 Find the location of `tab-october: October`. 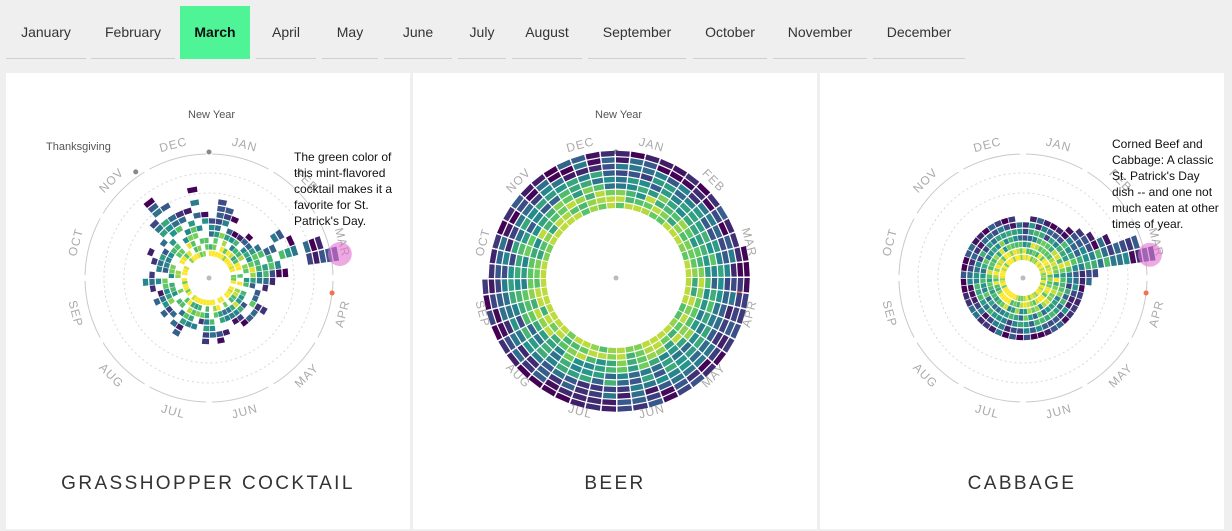

tab-october: October is located at coordinates (730, 32).